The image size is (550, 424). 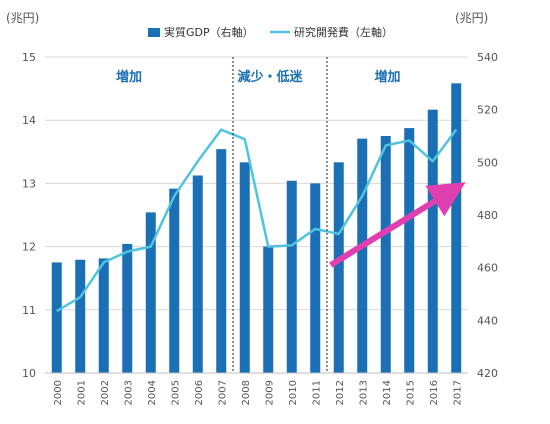 What do you see at coordinates (29, 120) in the screenshot?
I see `left-axis-tick-label: 14` at bounding box center [29, 120].